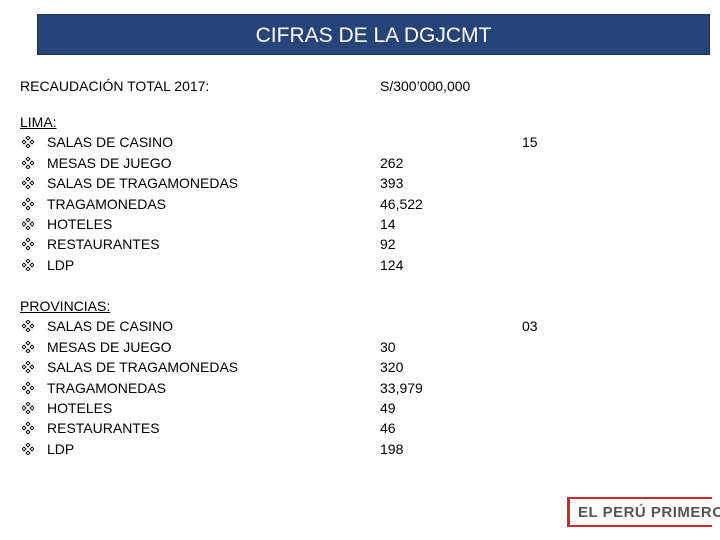 Image resolution: width=720 pixels, height=540 pixels. I want to click on header-title: CIFRAS DE LA DGJCMT, so click(373, 34).